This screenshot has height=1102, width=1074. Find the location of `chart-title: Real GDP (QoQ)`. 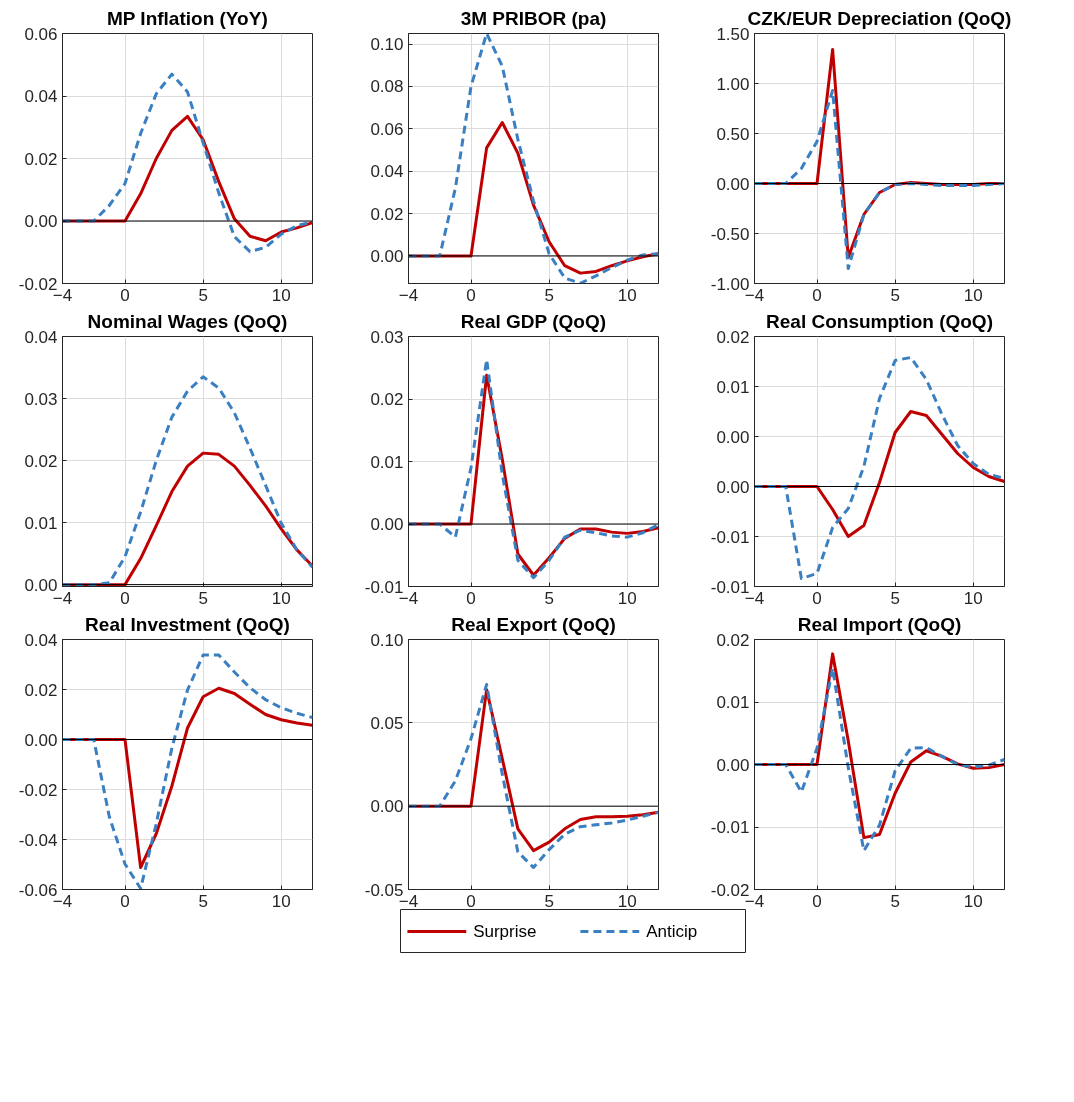

chart-title: Real GDP (QoQ) is located at coordinates (533, 321).